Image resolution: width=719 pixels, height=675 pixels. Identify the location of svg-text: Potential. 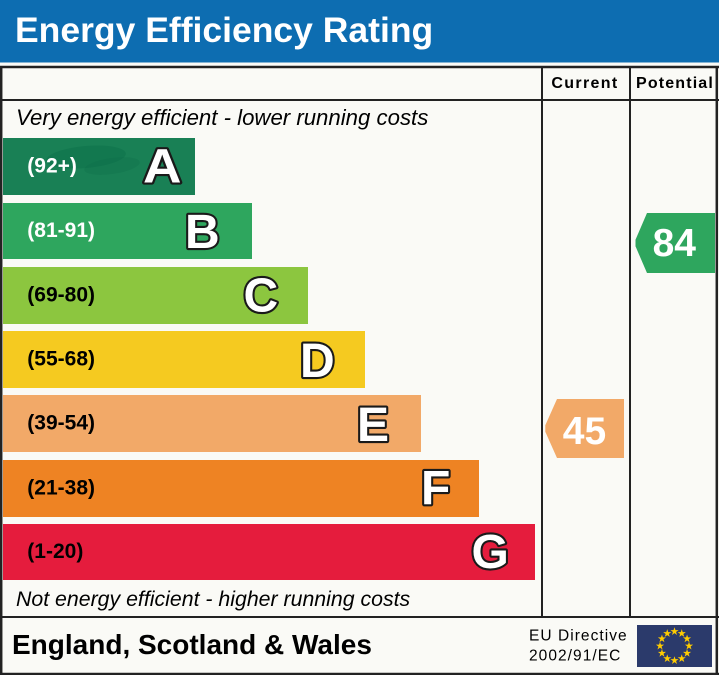
(675, 83).